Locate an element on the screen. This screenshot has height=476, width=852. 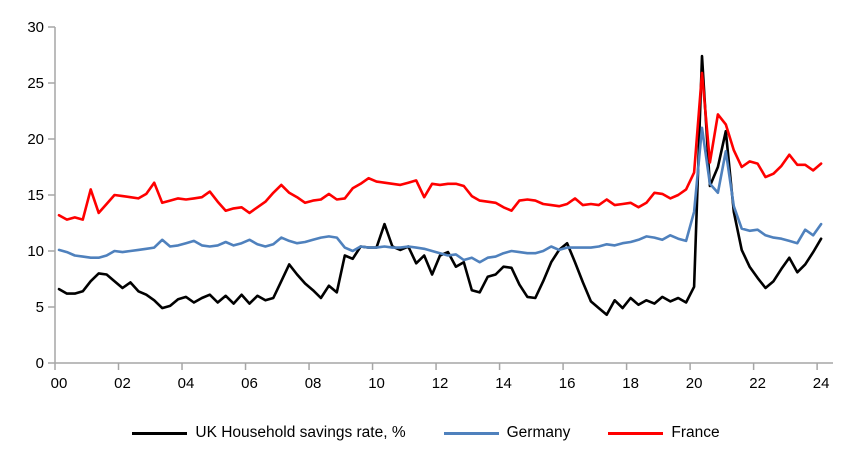
legend-label-uk: UK Household savings rate, % is located at coordinates (300, 432).